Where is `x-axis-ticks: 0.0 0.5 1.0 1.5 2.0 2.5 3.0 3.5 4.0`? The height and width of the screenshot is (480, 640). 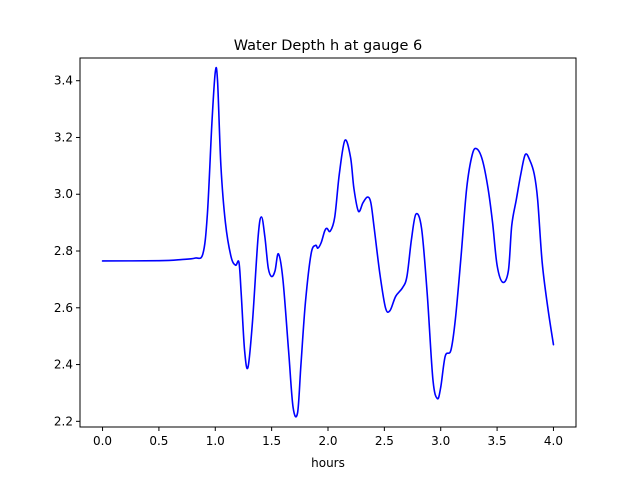
x-axis-ticks: 0.0 0.5 1.0 1.5 2.0 2.5 3.0 3.5 4.0 is located at coordinates (328, 437).